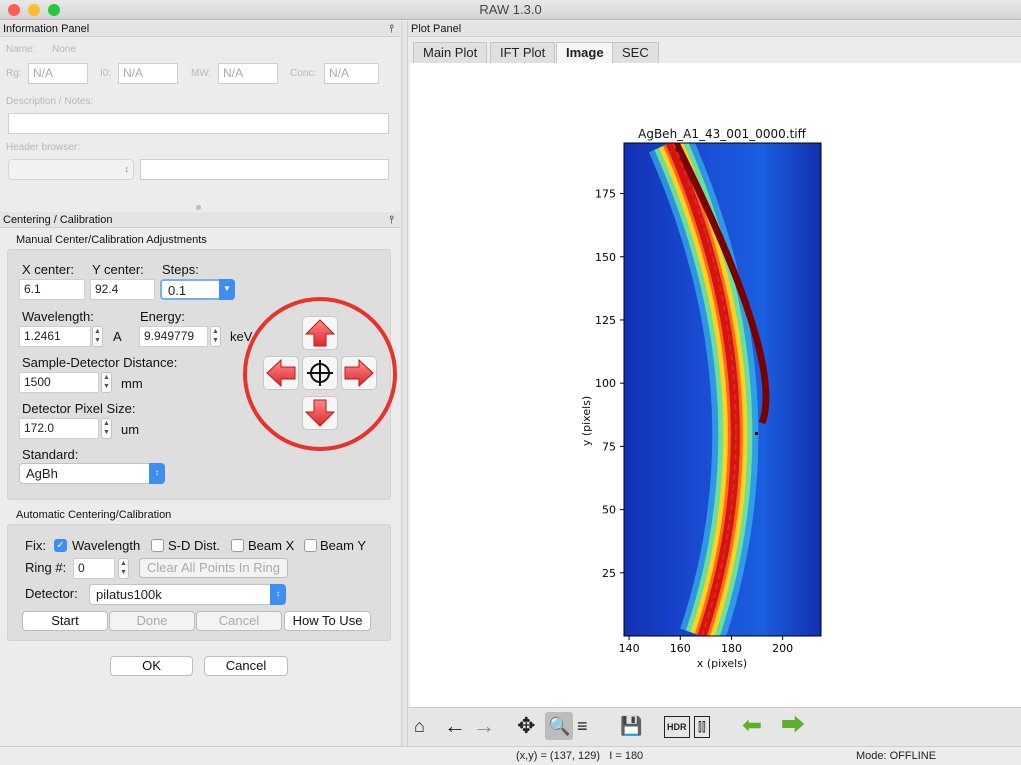 This screenshot has height=765, width=1021. I want to click on move-up-button, so click(320, 333).